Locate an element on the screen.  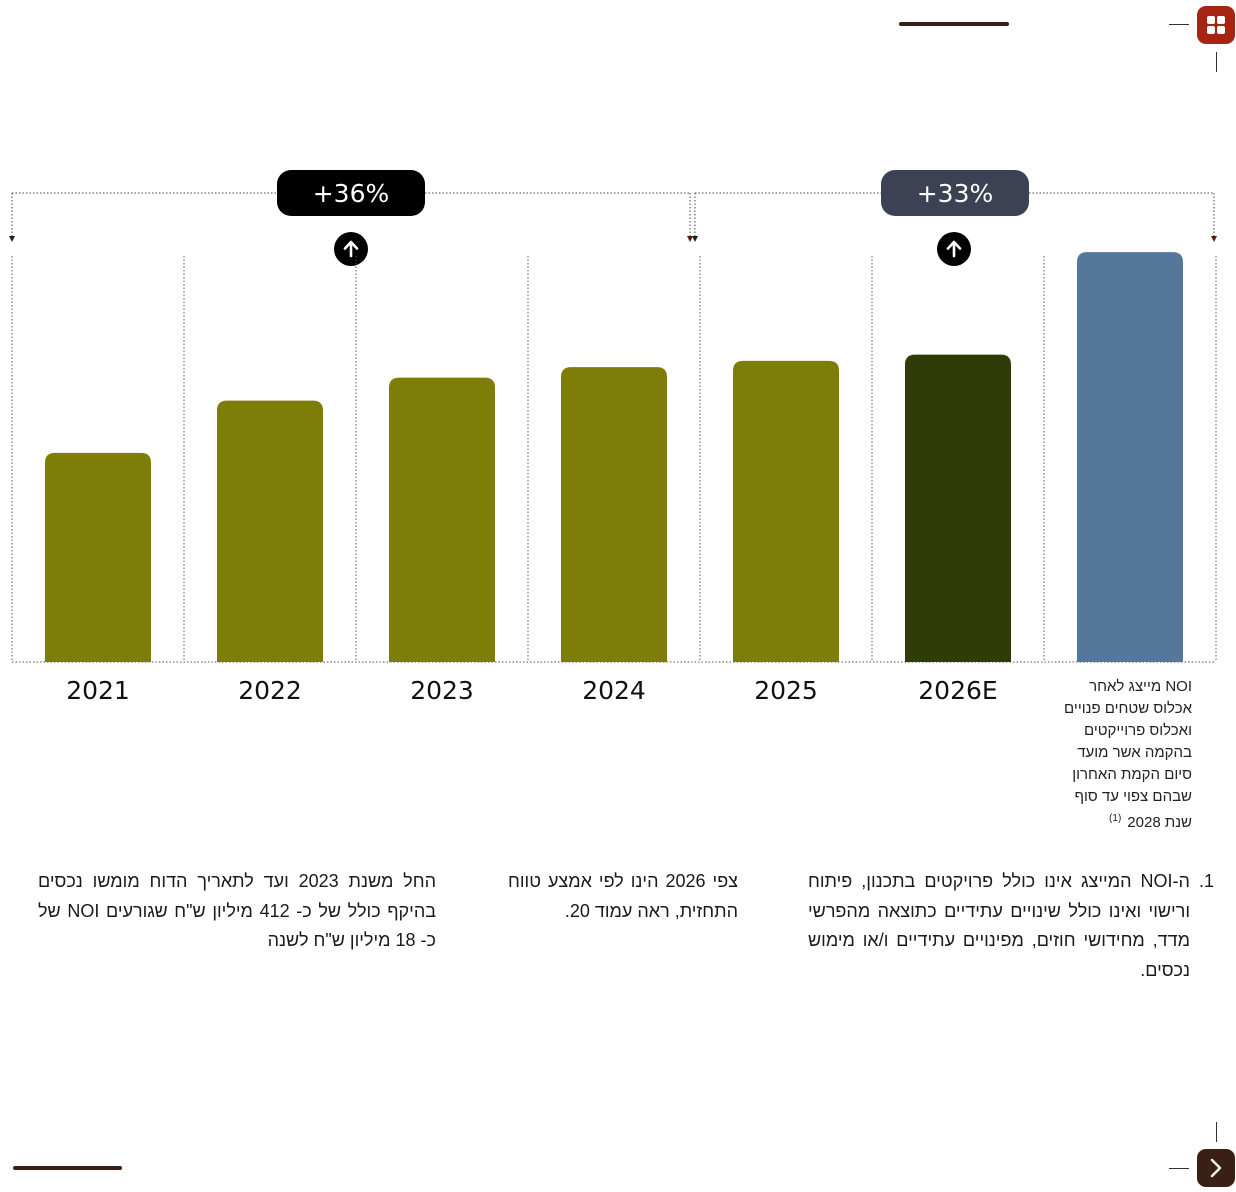
next-page-button is located at coordinates (1216, 1168).